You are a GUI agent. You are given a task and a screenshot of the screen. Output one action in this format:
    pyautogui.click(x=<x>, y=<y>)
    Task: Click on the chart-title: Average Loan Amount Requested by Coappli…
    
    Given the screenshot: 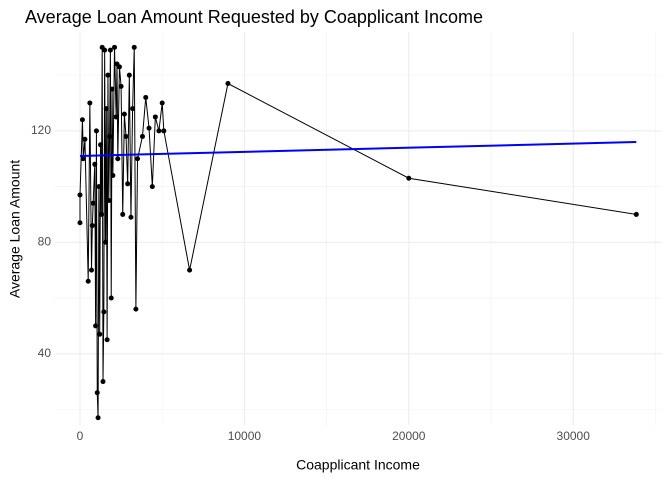 What is the action you would take?
    pyautogui.click(x=254, y=17)
    